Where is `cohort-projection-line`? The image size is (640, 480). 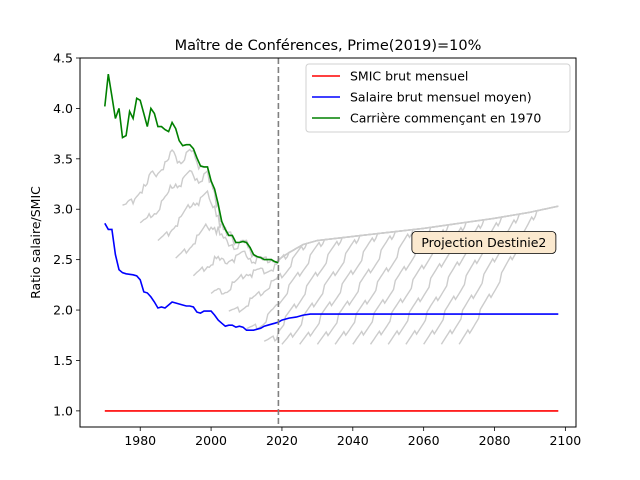
cohort-projection-line is located at coordinates (418, 233).